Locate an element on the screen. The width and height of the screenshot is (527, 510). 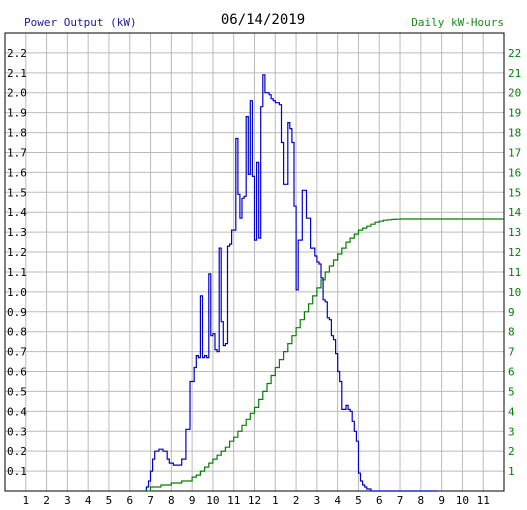
left-tick-label: 0.2 is located at coordinates (17, 451).